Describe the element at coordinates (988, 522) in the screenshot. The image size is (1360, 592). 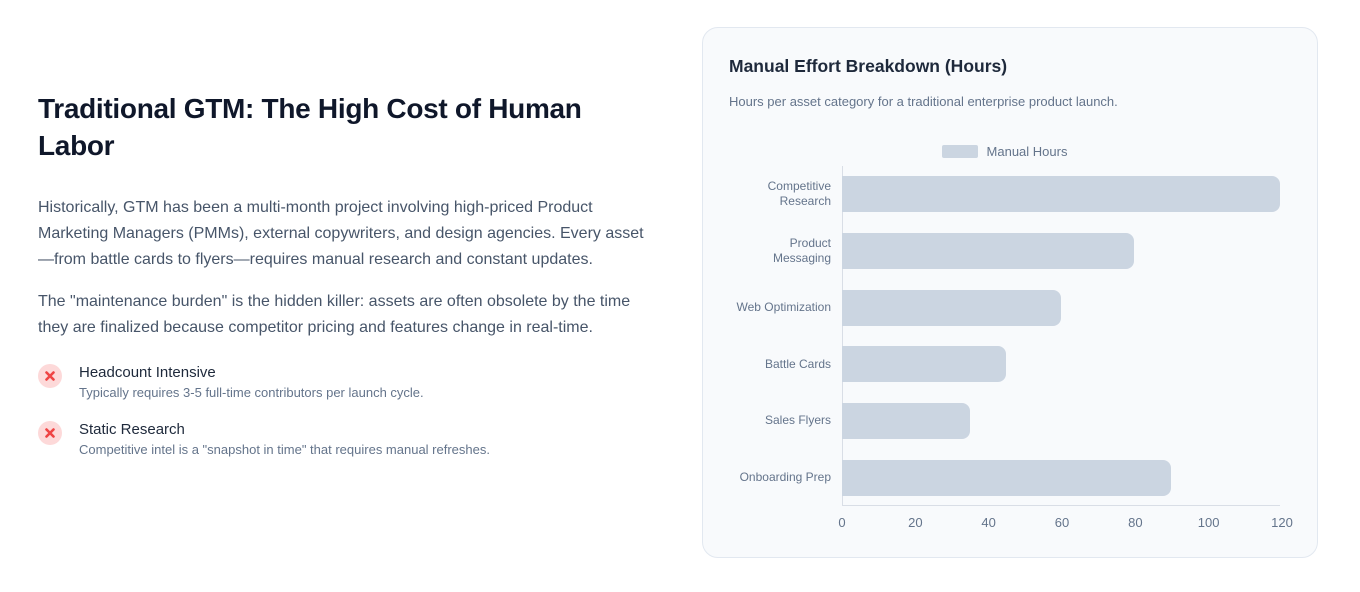
I see `x-tick-label: 40` at that location.